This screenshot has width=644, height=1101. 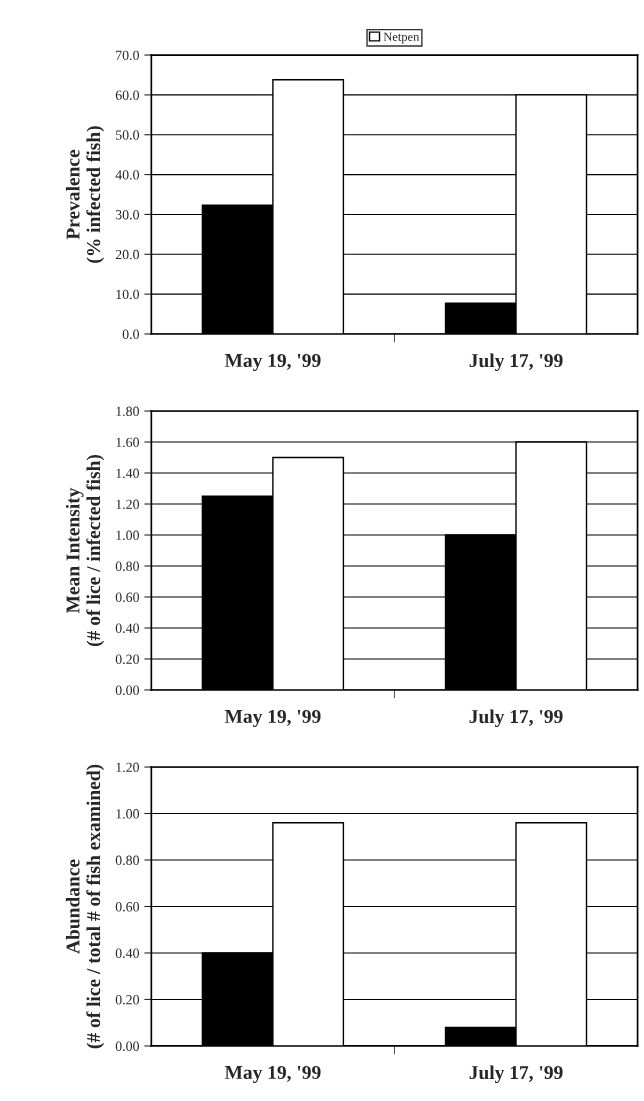 What do you see at coordinates (127, 294) in the screenshot?
I see `y-tick-label: 10.0` at bounding box center [127, 294].